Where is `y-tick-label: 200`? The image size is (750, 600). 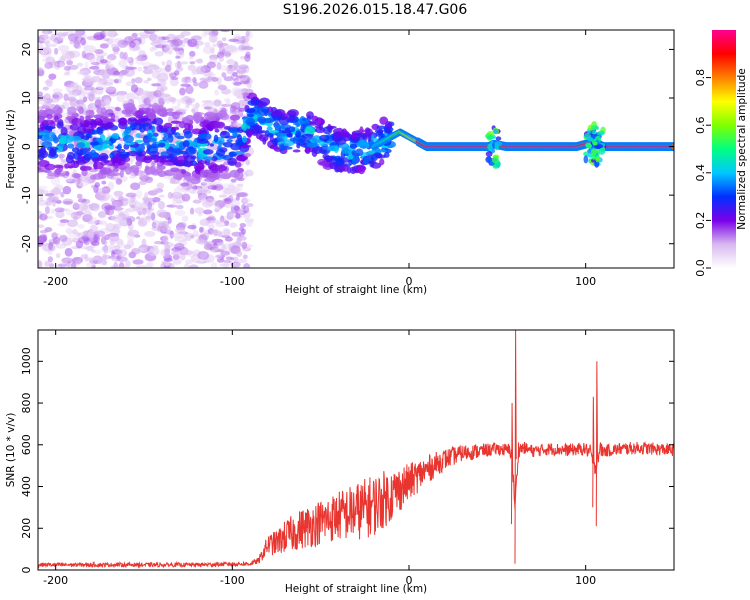 y-tick-label: 200 is located at coordinates (26, 528).